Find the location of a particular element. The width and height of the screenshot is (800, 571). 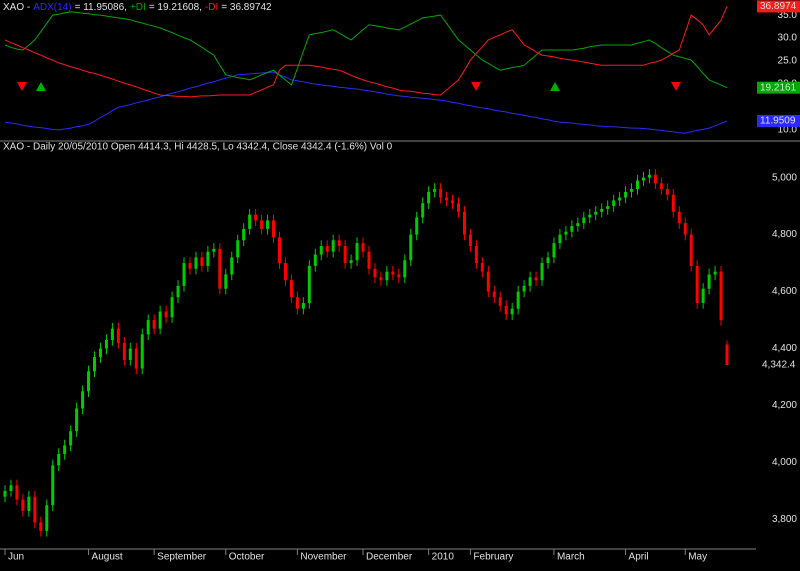

legend-value: = 19.21608, is located at coordinates (175, 7).